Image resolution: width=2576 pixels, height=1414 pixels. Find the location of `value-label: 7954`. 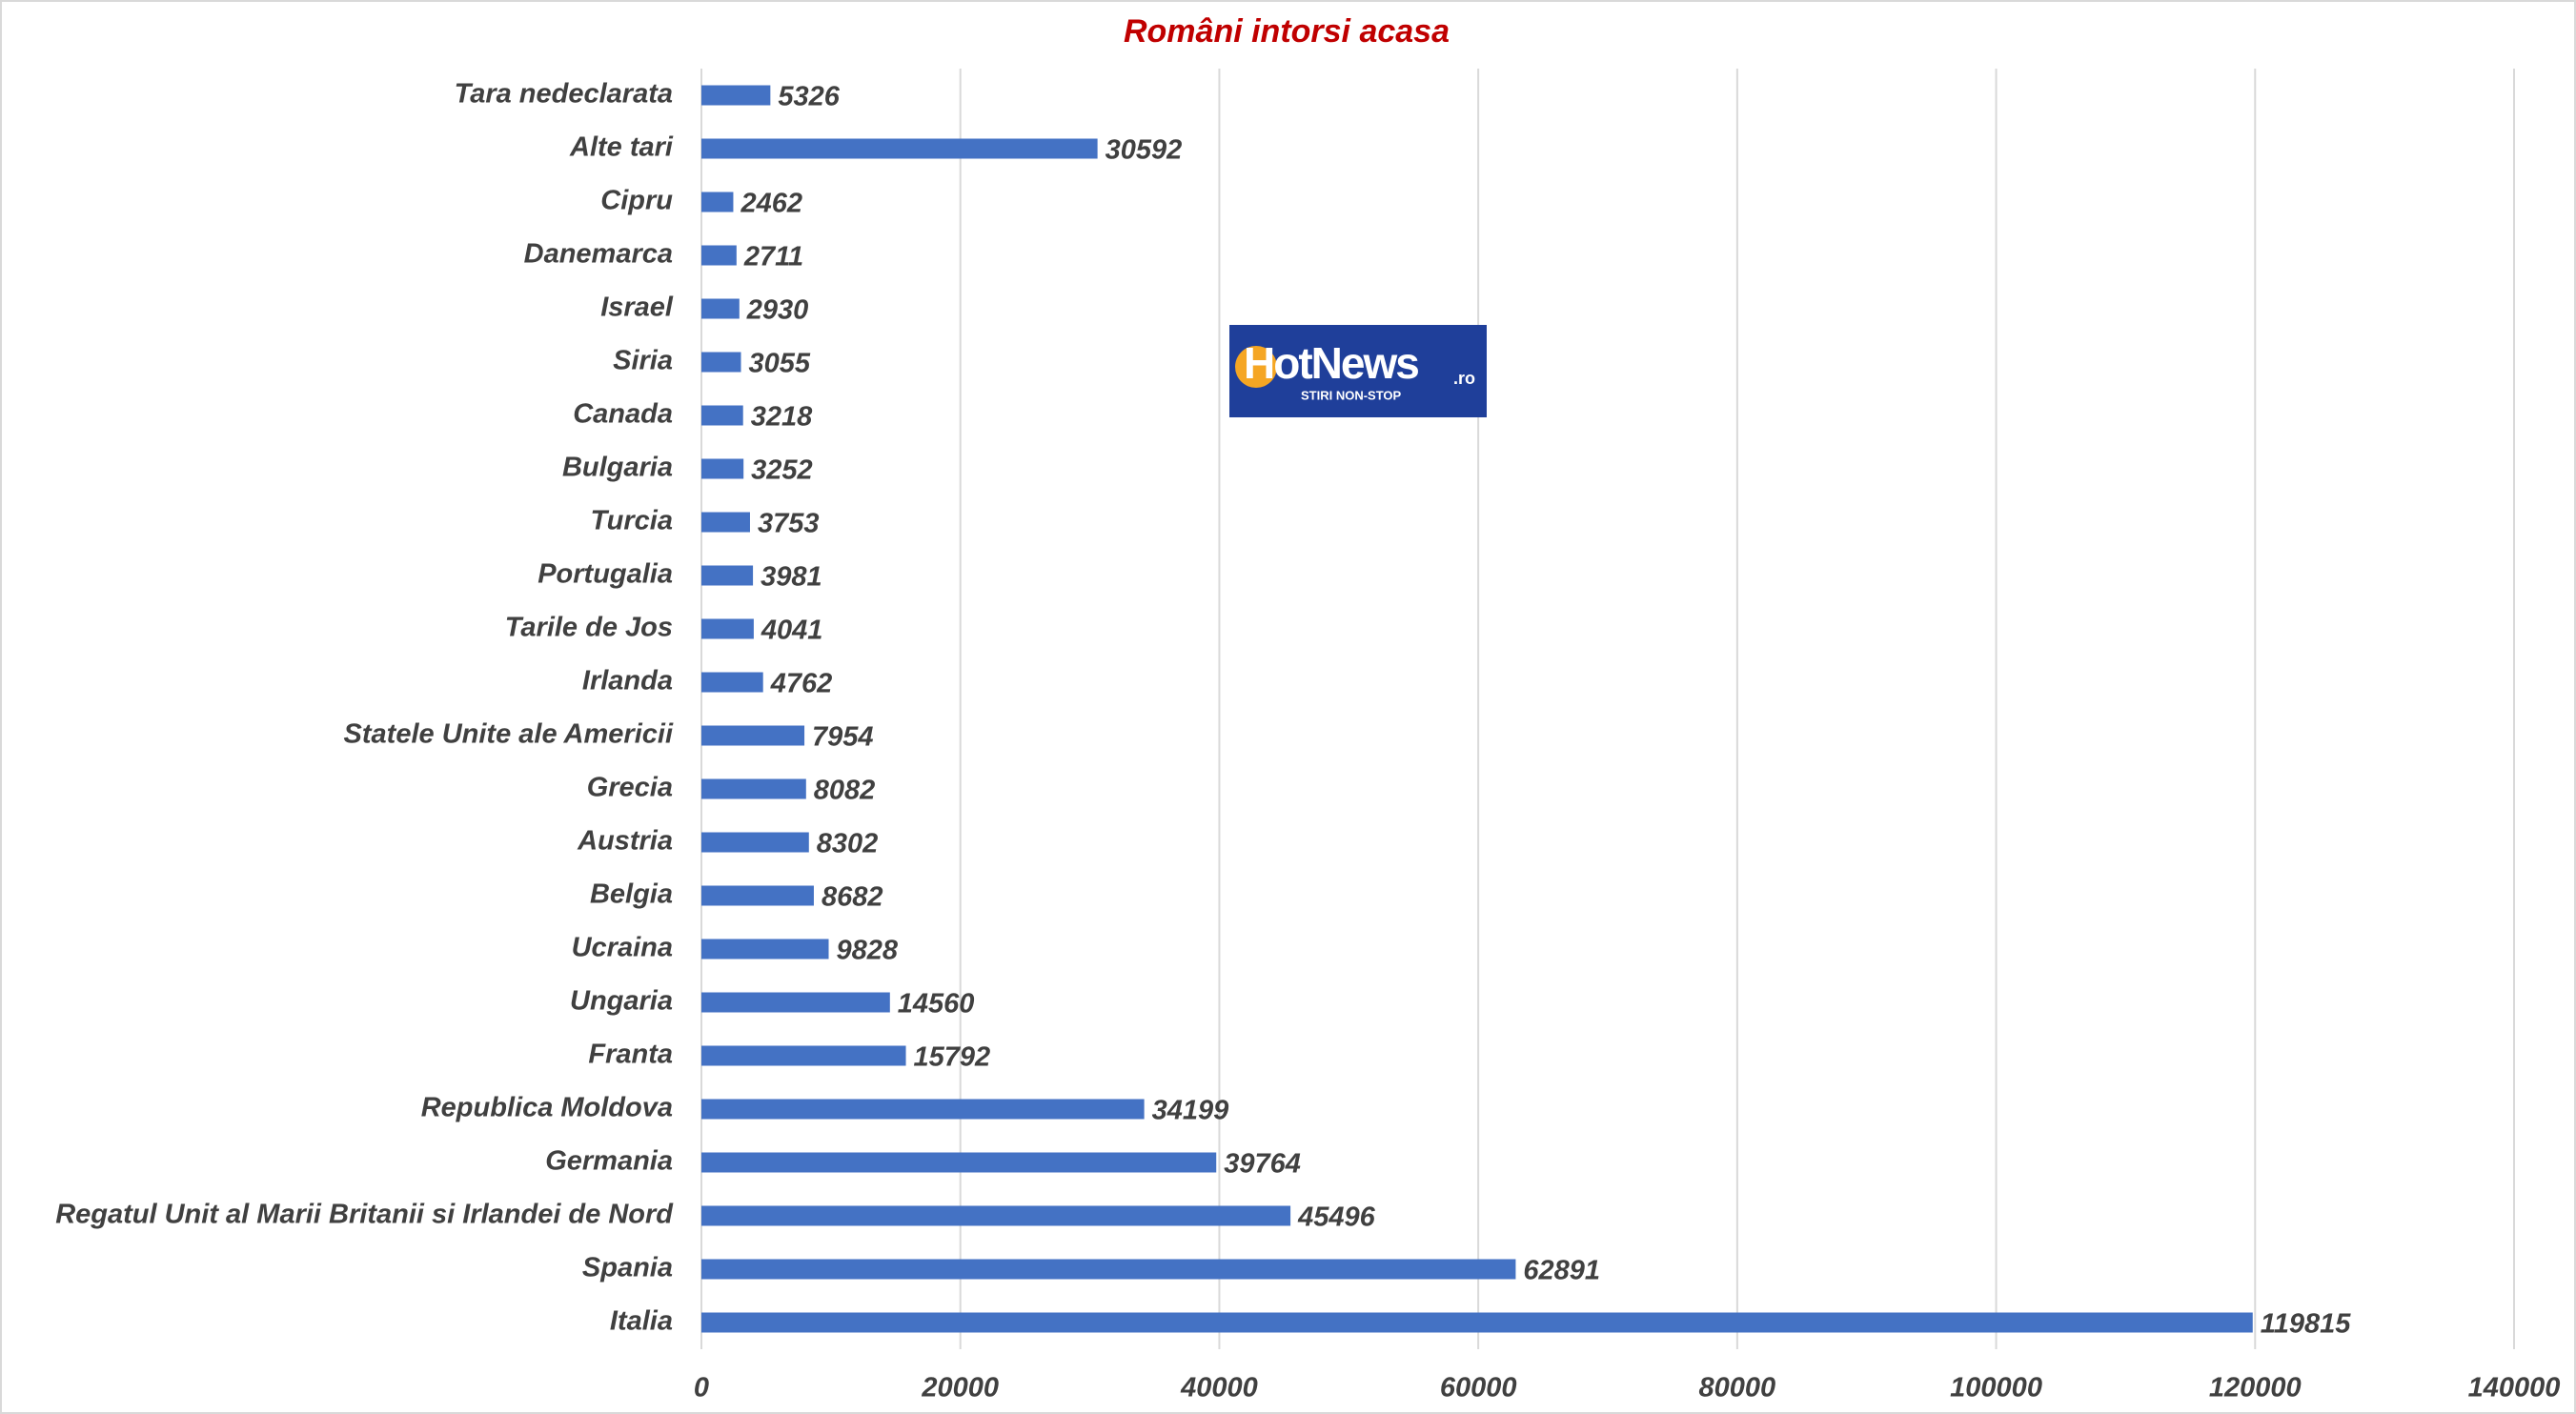

value-label: 7954 is located at coordinates (843, 737).